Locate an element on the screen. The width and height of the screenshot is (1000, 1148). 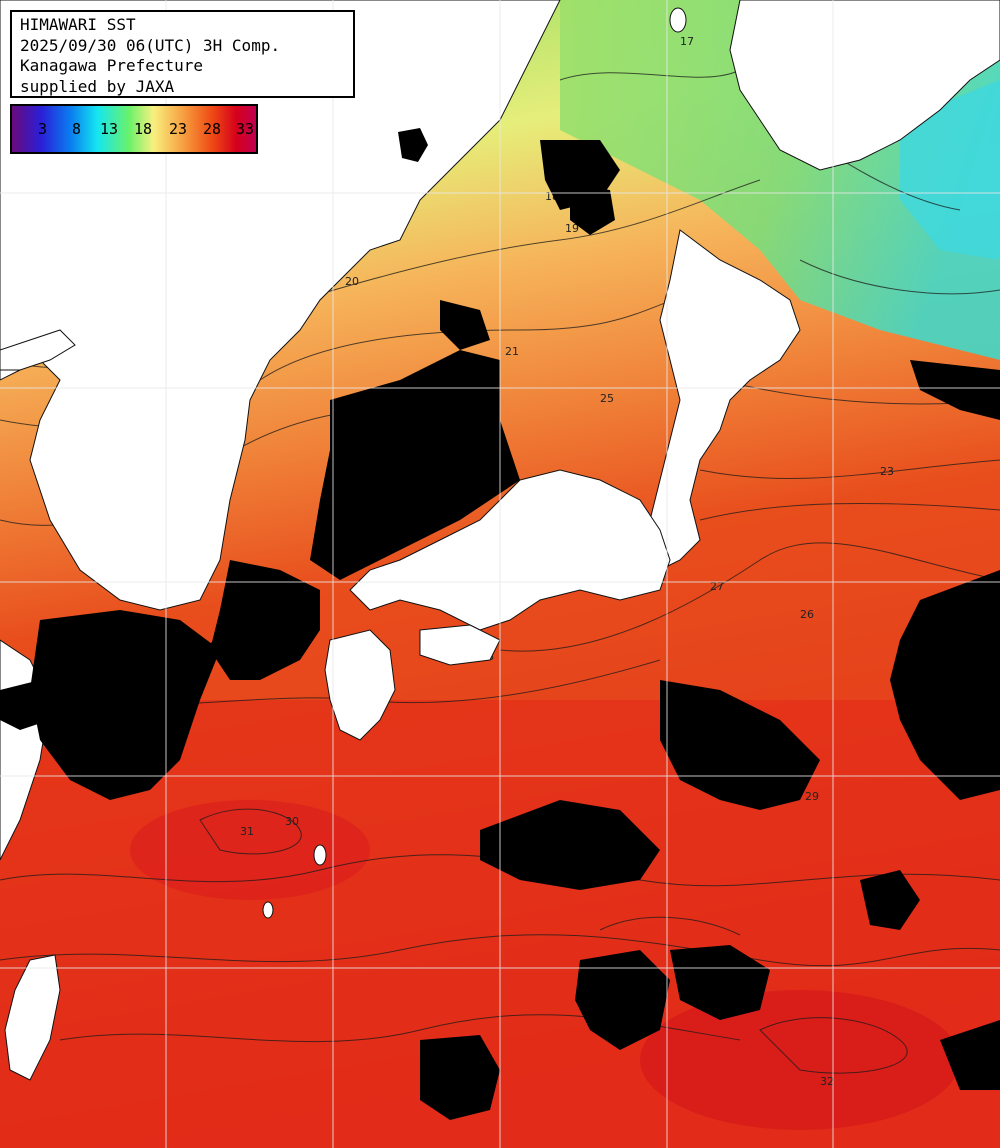
cloud-small-island is located at coordinates (413, 145).